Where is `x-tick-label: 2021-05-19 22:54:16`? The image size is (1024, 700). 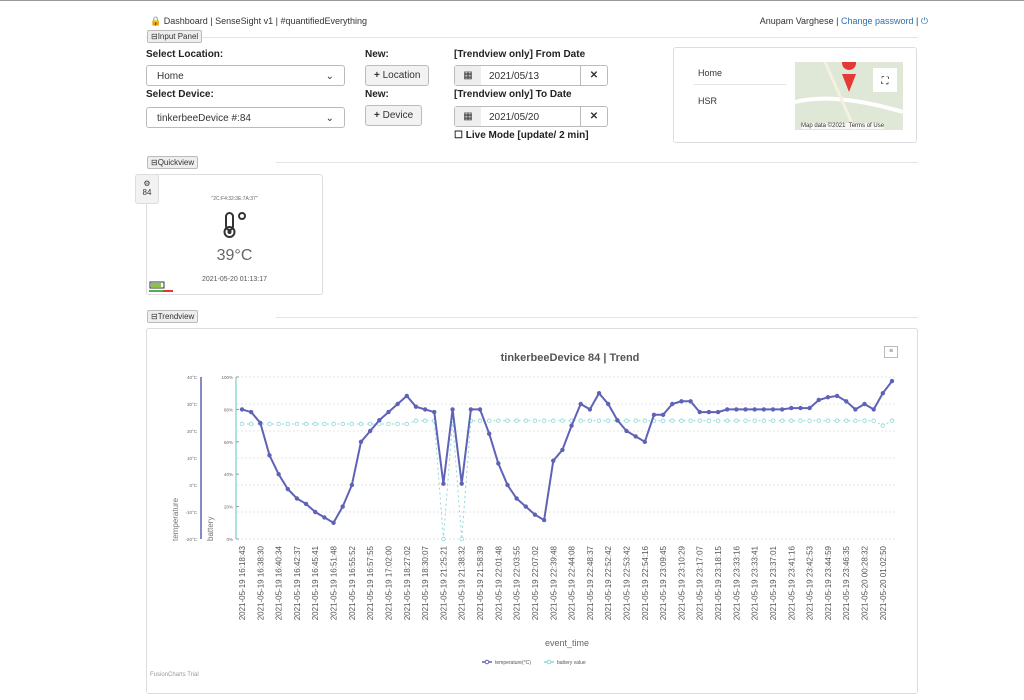
x-tick-label: 2021-05-19 22:54:16 is located at coordinates (645, 582).